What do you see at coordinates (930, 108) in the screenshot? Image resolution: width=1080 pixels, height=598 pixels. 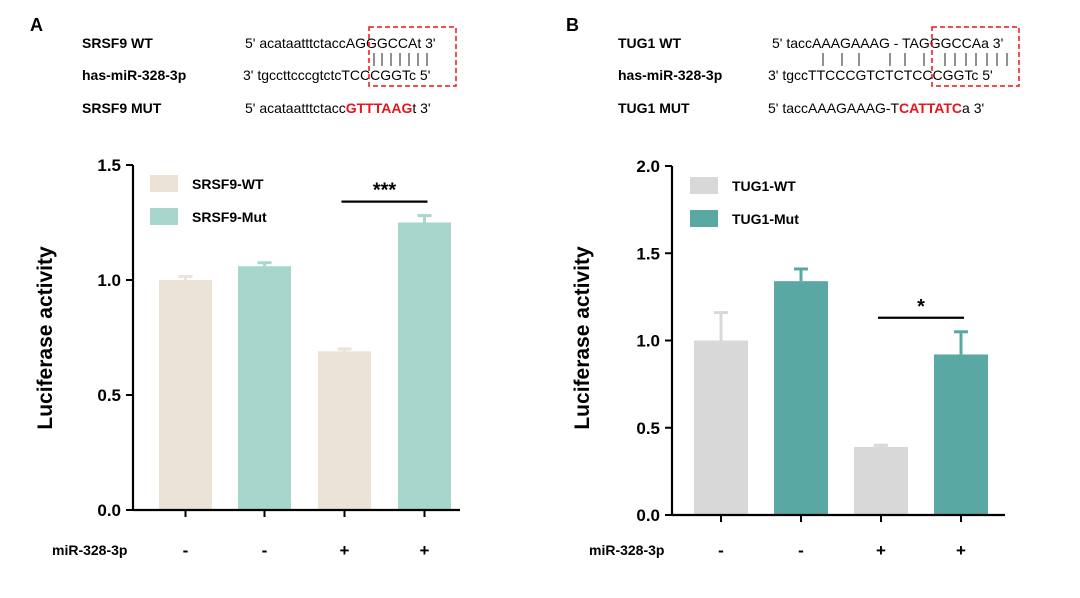 I see `panel-b-mut-core: CATTATC` at bounding box center [930, 108].